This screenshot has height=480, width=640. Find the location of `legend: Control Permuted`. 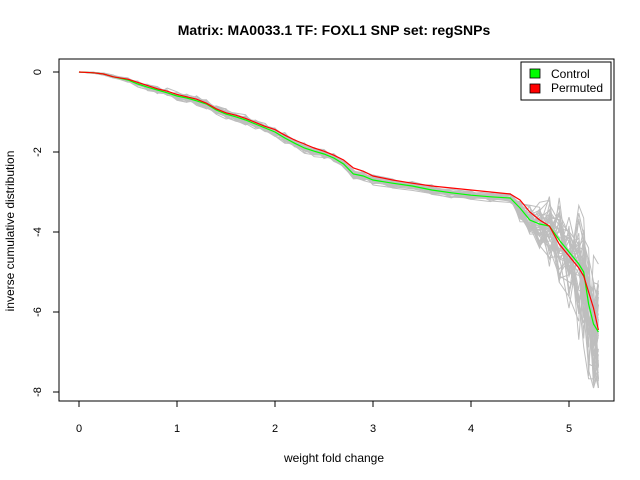

legend: Control Permuted is located at coordinates (566, 81).